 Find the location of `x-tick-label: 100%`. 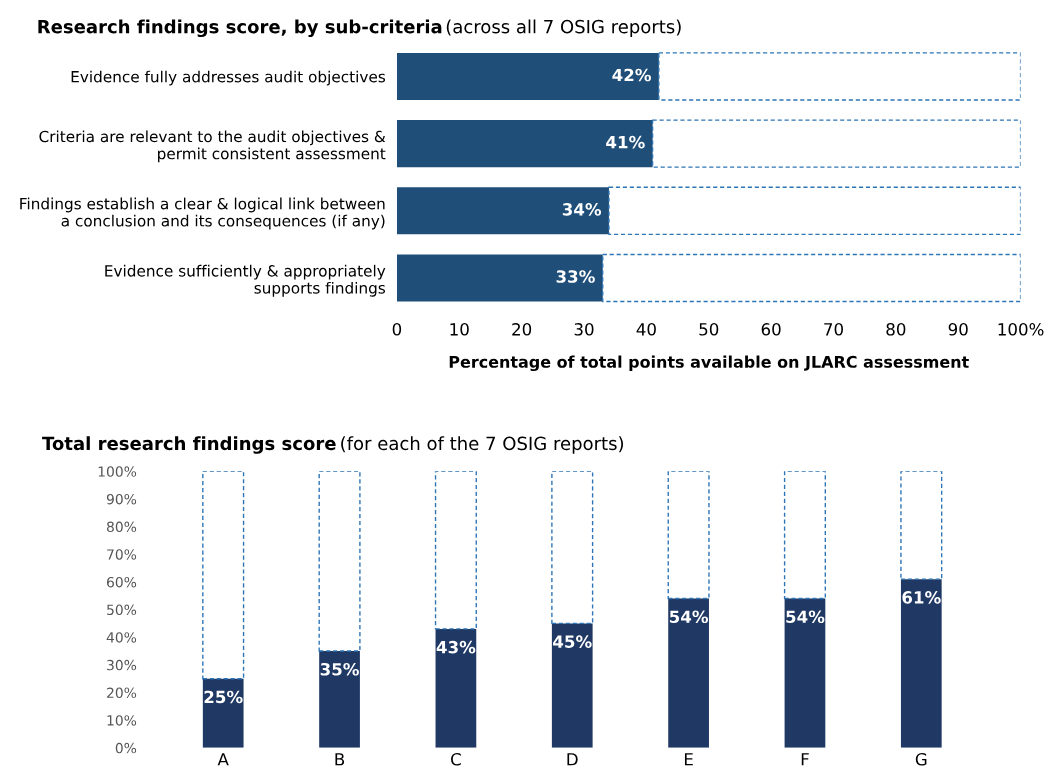

x-tick-label: 100% is located at coordinates (1021, 329).